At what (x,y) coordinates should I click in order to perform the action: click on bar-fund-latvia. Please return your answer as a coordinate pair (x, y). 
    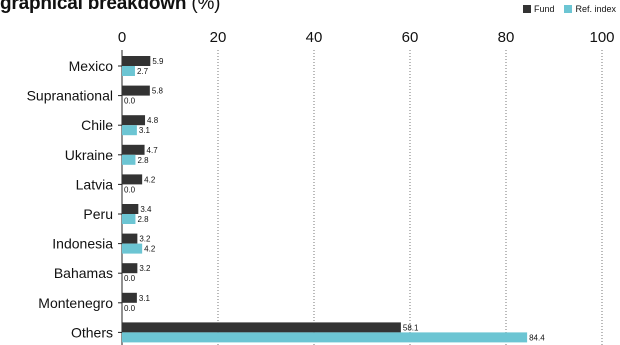
    Looking at the image, I should click on (132, 179).